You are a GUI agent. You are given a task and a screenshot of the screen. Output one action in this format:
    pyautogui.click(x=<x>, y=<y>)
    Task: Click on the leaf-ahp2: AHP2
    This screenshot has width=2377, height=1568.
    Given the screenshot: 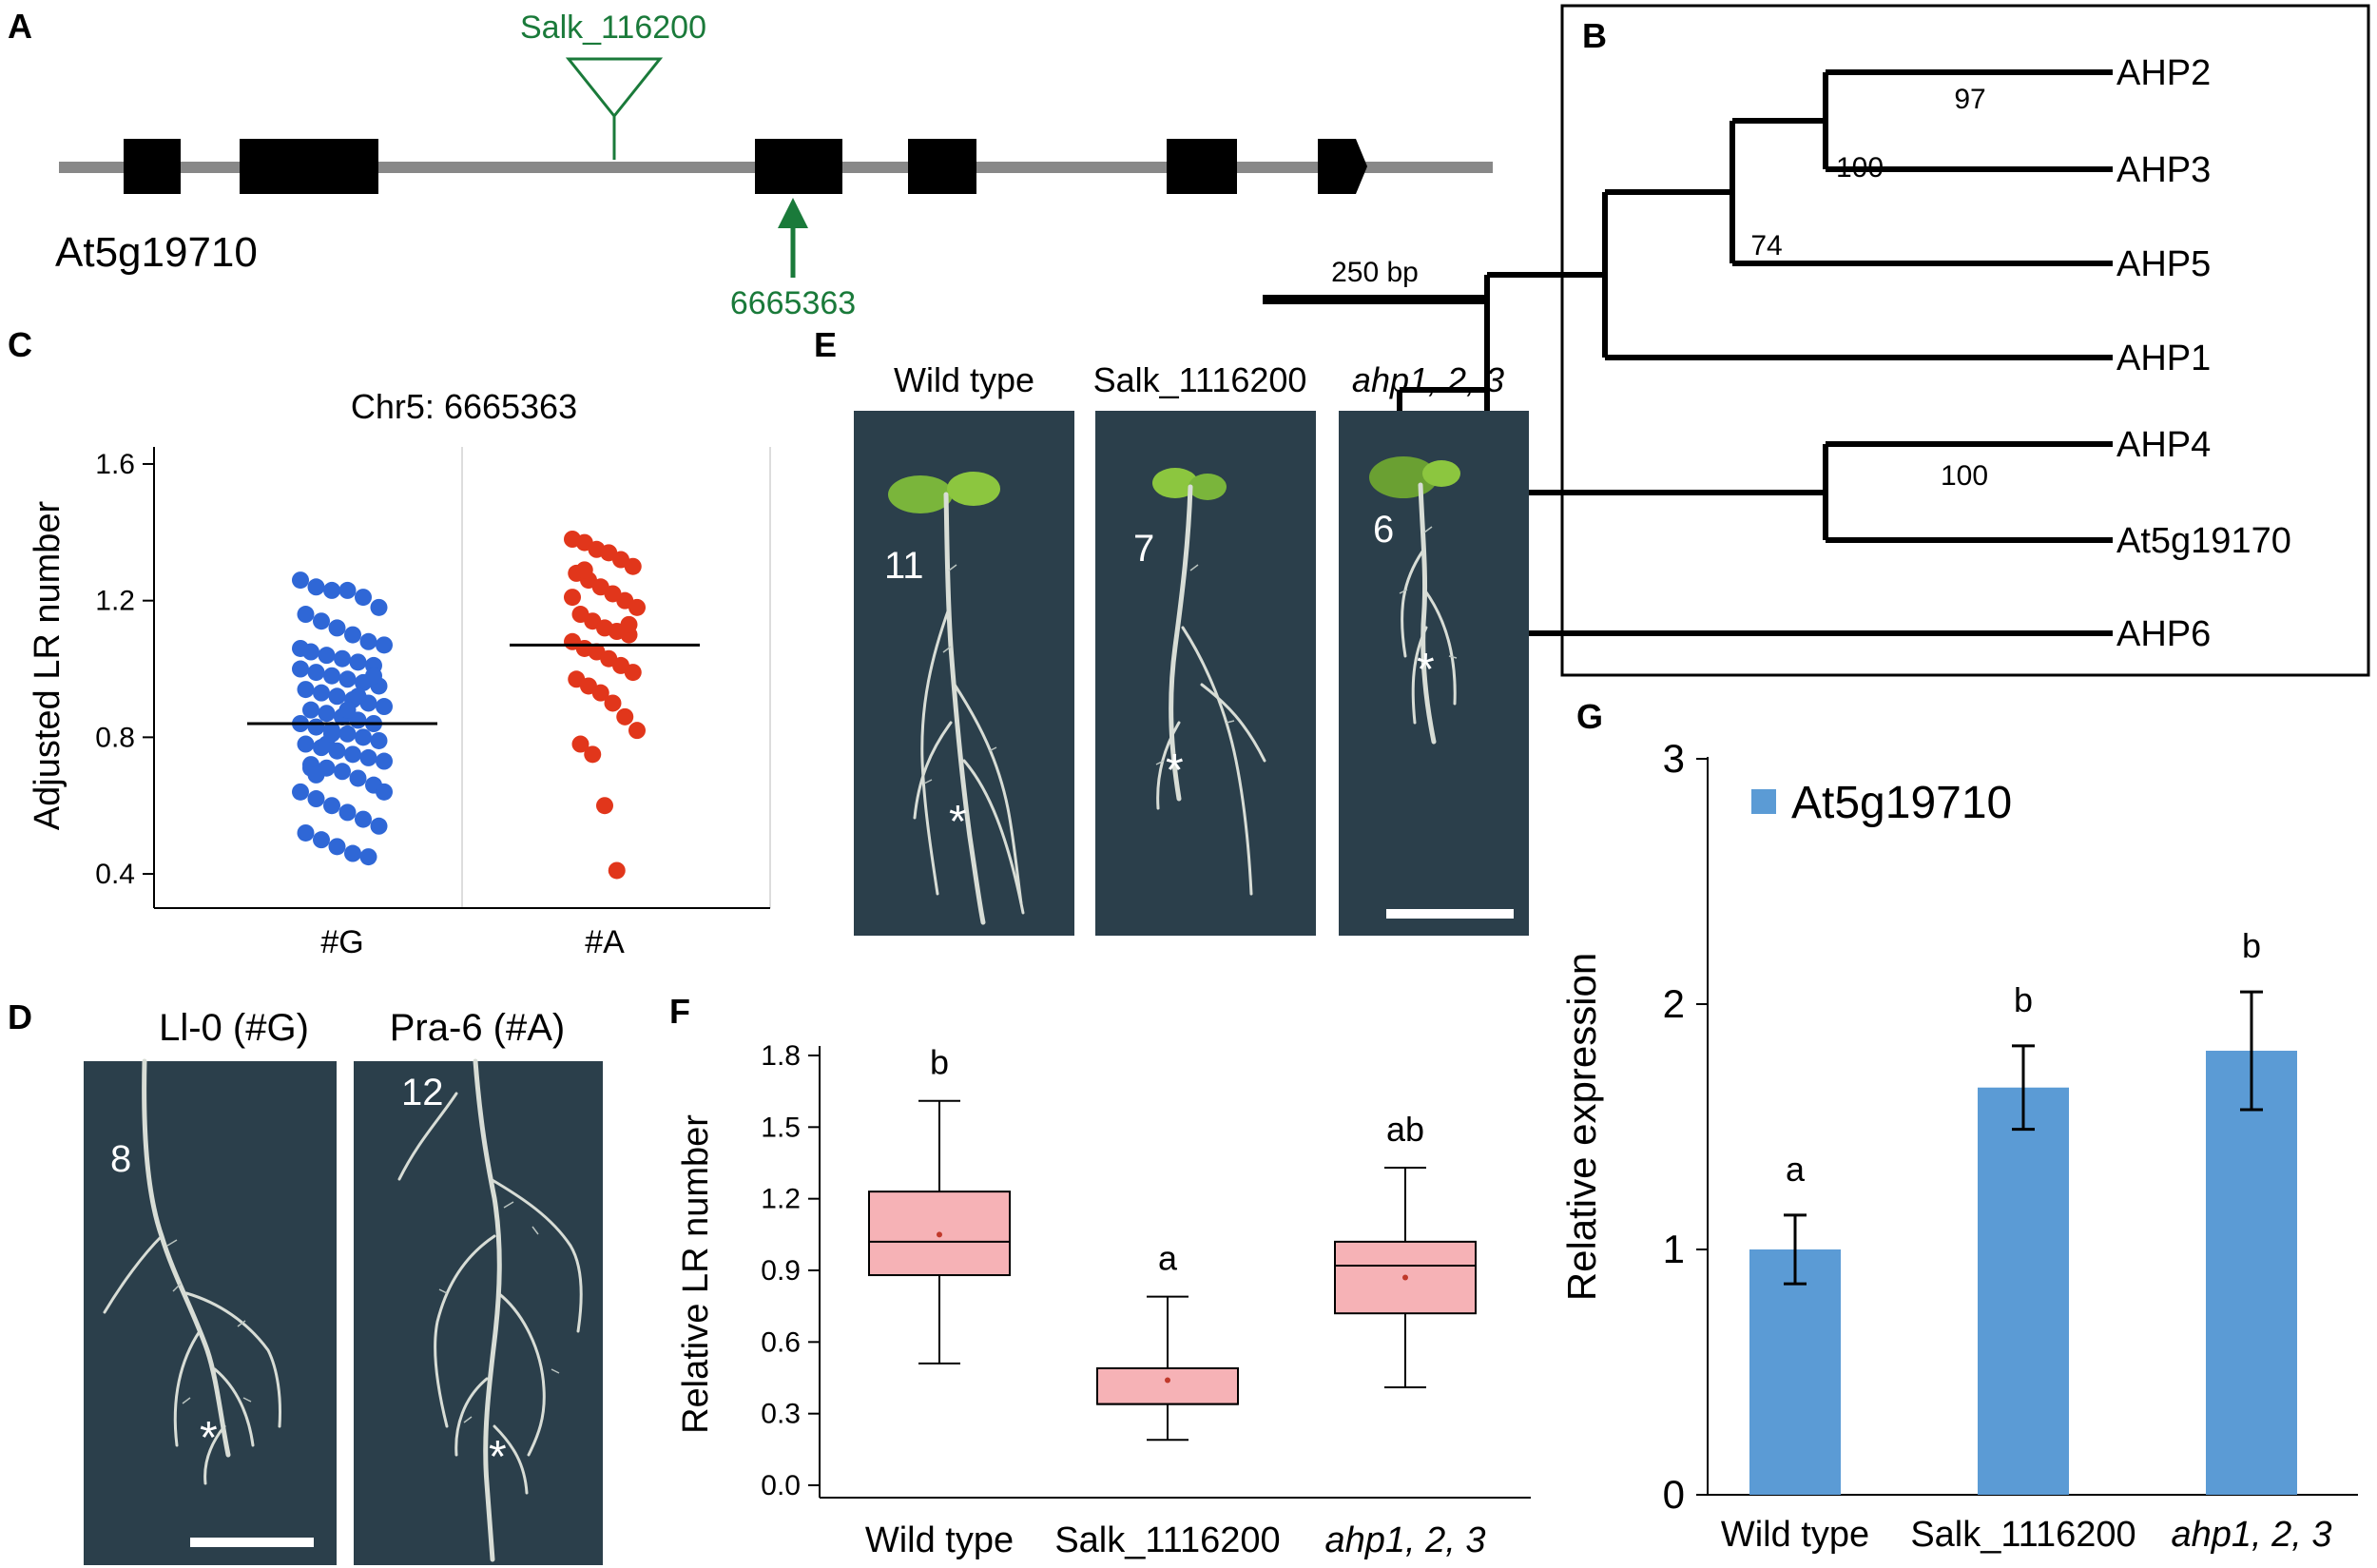 What is the action you would take?
    pyautogui.click(x=2163, y=73)
    